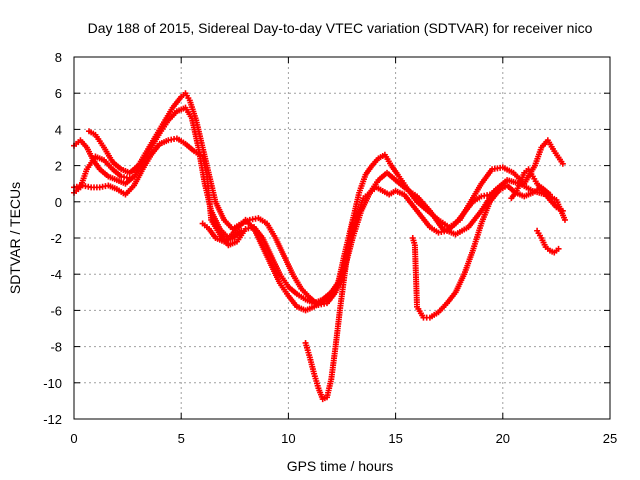 The height and width of the screenshot is (480, 640). Describe the element at coordinates (52, 383) in the screenshot. I see `y-tick-label: -10` at that location.